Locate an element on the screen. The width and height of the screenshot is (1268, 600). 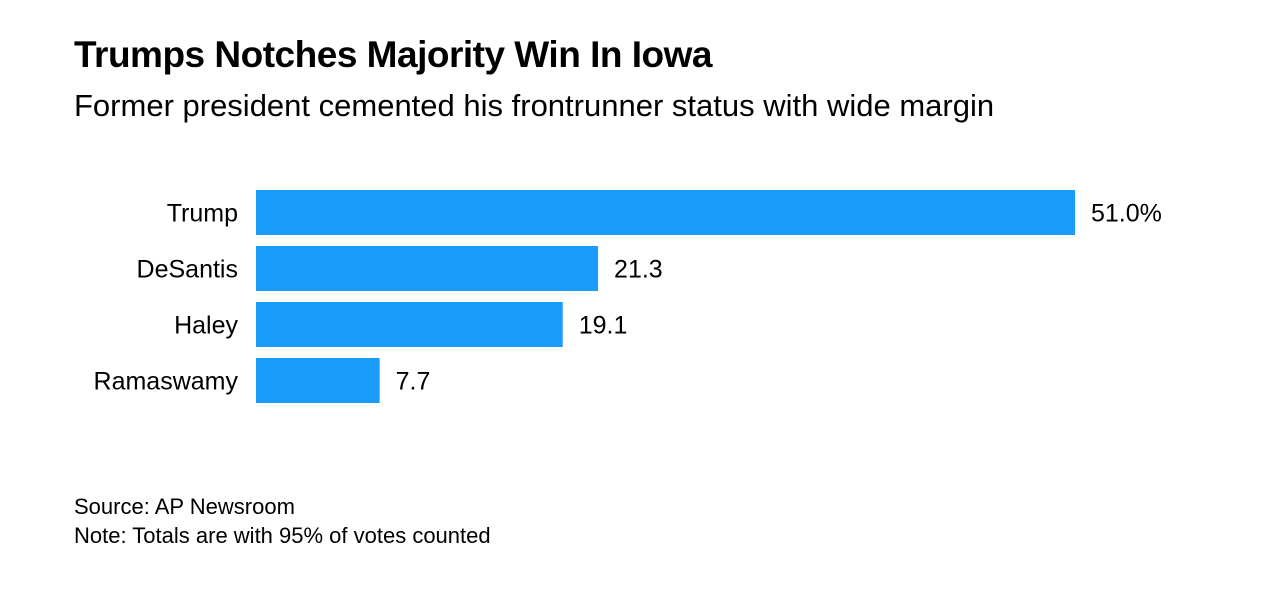
category-label-haley: Haley is located at coordinates (206, 326).